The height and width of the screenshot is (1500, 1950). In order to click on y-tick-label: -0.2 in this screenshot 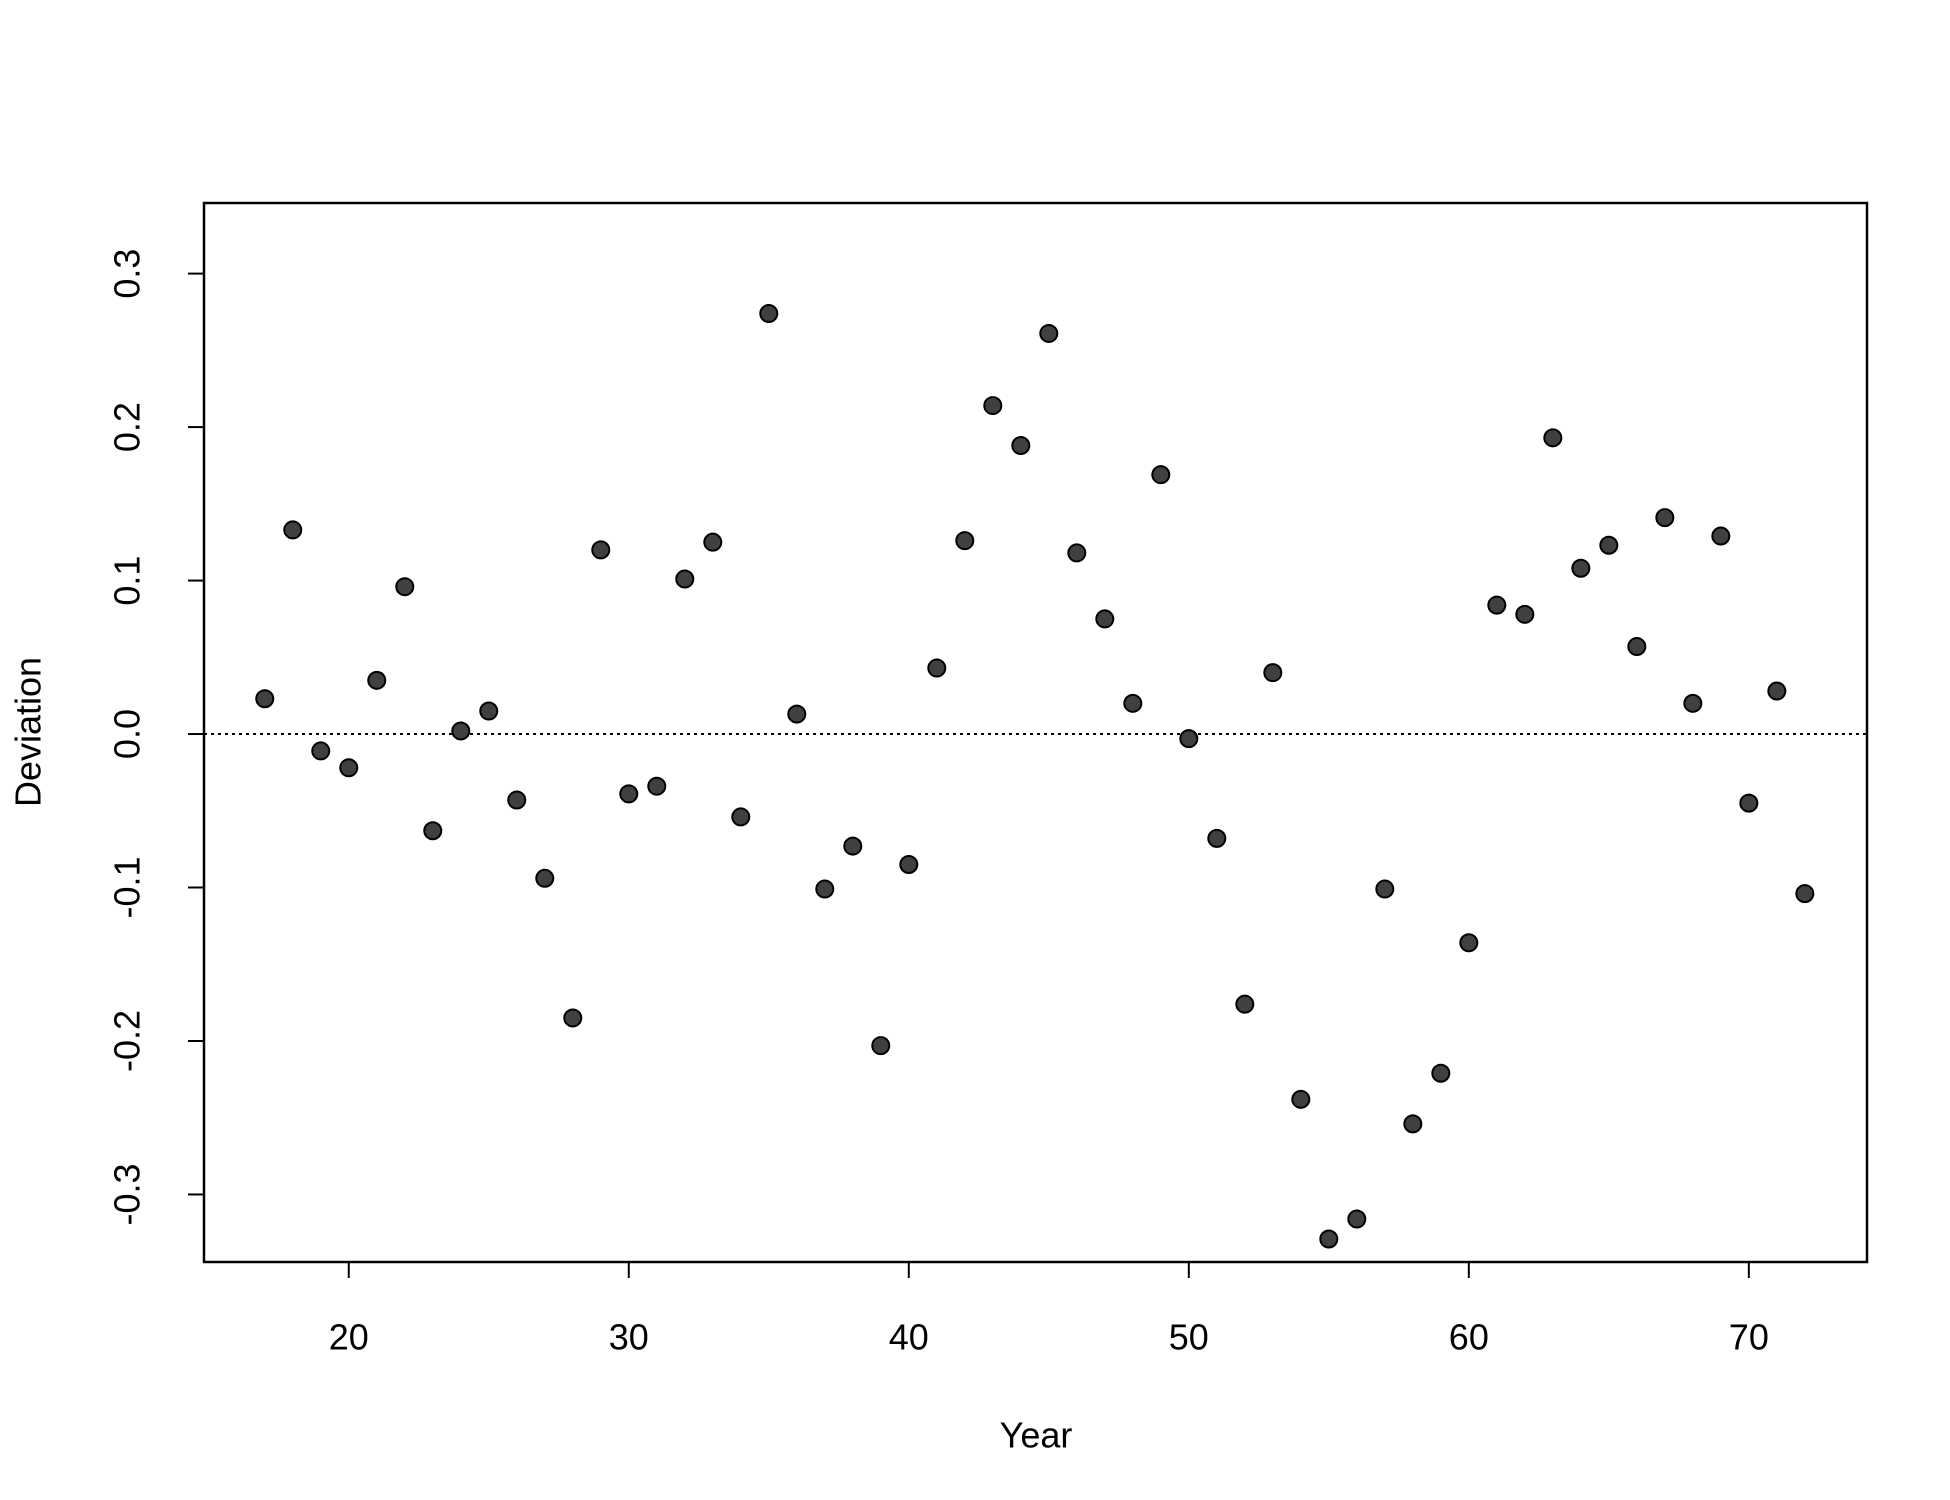, I will do `click(127, 1041)`.